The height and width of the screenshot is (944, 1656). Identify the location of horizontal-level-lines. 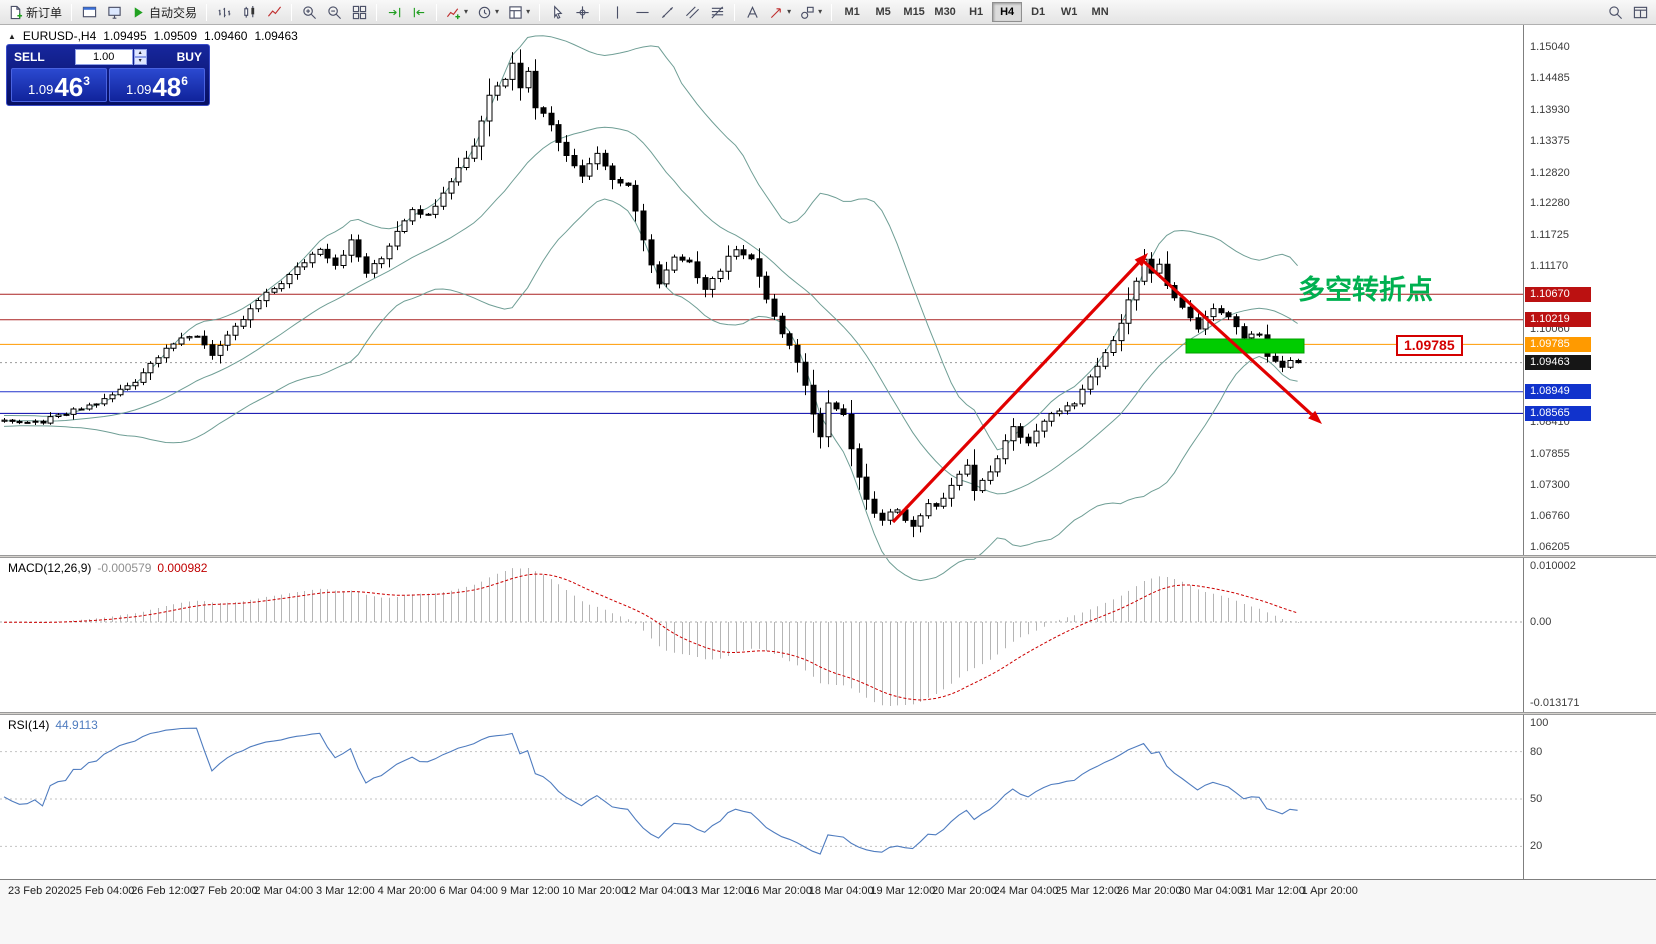
(761, 353).